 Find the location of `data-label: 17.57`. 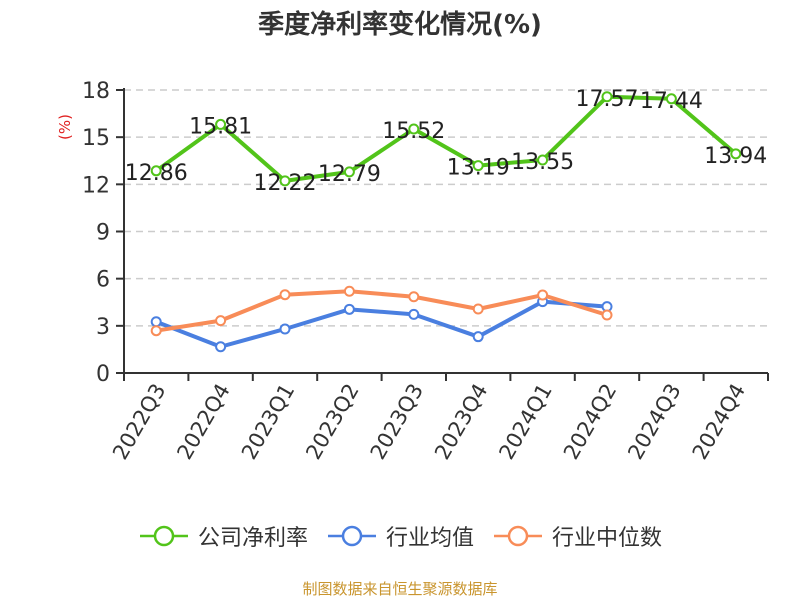

data-label: 17.57 is located at coordinates (607, 99).